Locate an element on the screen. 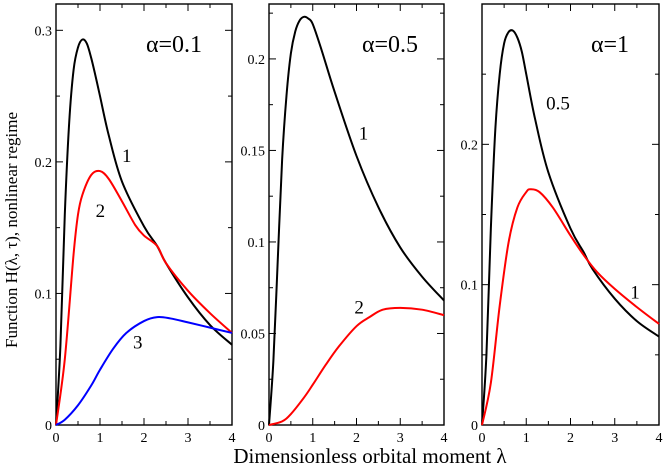 The width and height of the screenshot is (664, 471). panel-3-y-tick-label: 0.2 is located at coordinates (470, 145).